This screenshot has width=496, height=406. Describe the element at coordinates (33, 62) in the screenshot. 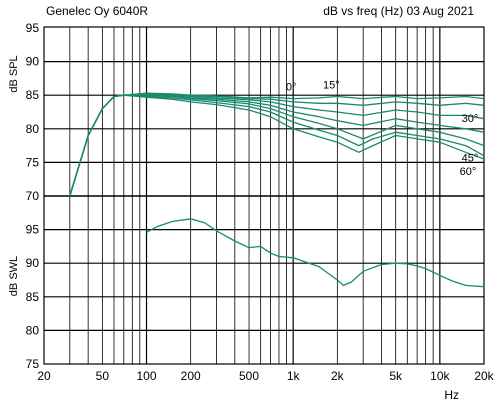

I see `y-tick-label-spl: 90` at that location.